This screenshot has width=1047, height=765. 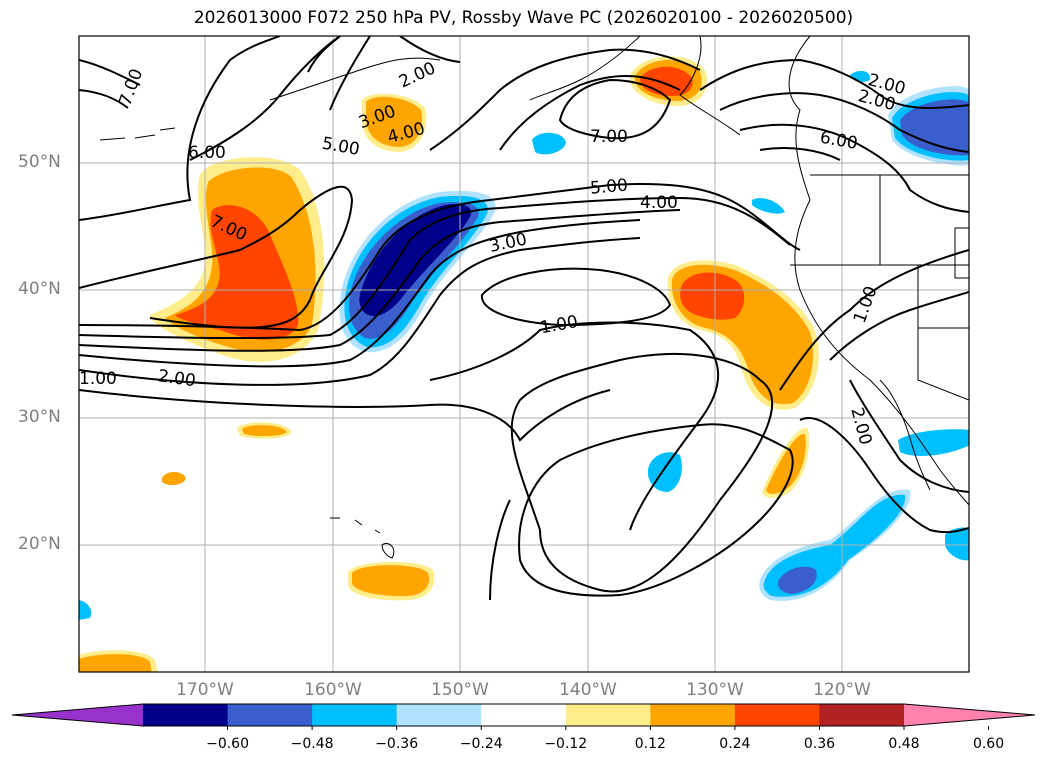 What do you see at coordinates (77, 715) in the screenshot?
I see `colorbar-extend-low` at bounding box center [77, 715].